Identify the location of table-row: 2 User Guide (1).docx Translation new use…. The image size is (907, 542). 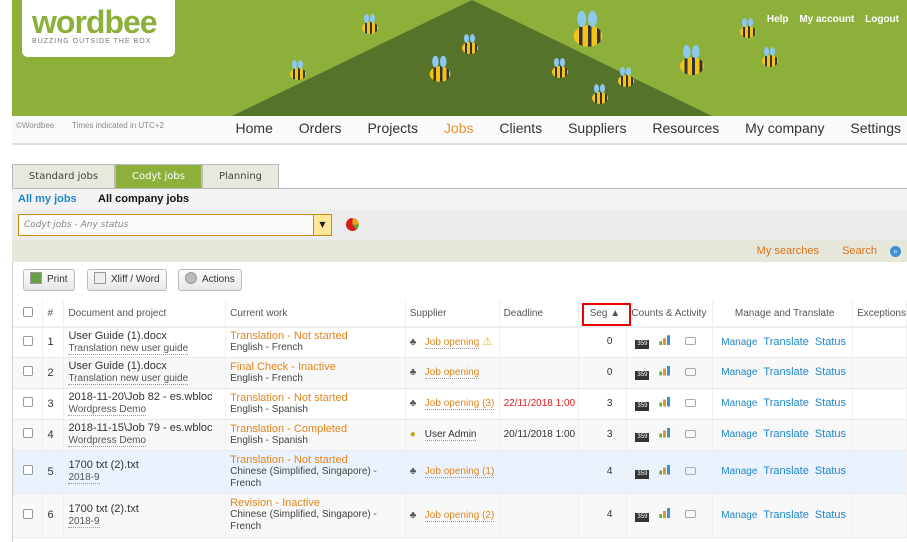
(460, 373).